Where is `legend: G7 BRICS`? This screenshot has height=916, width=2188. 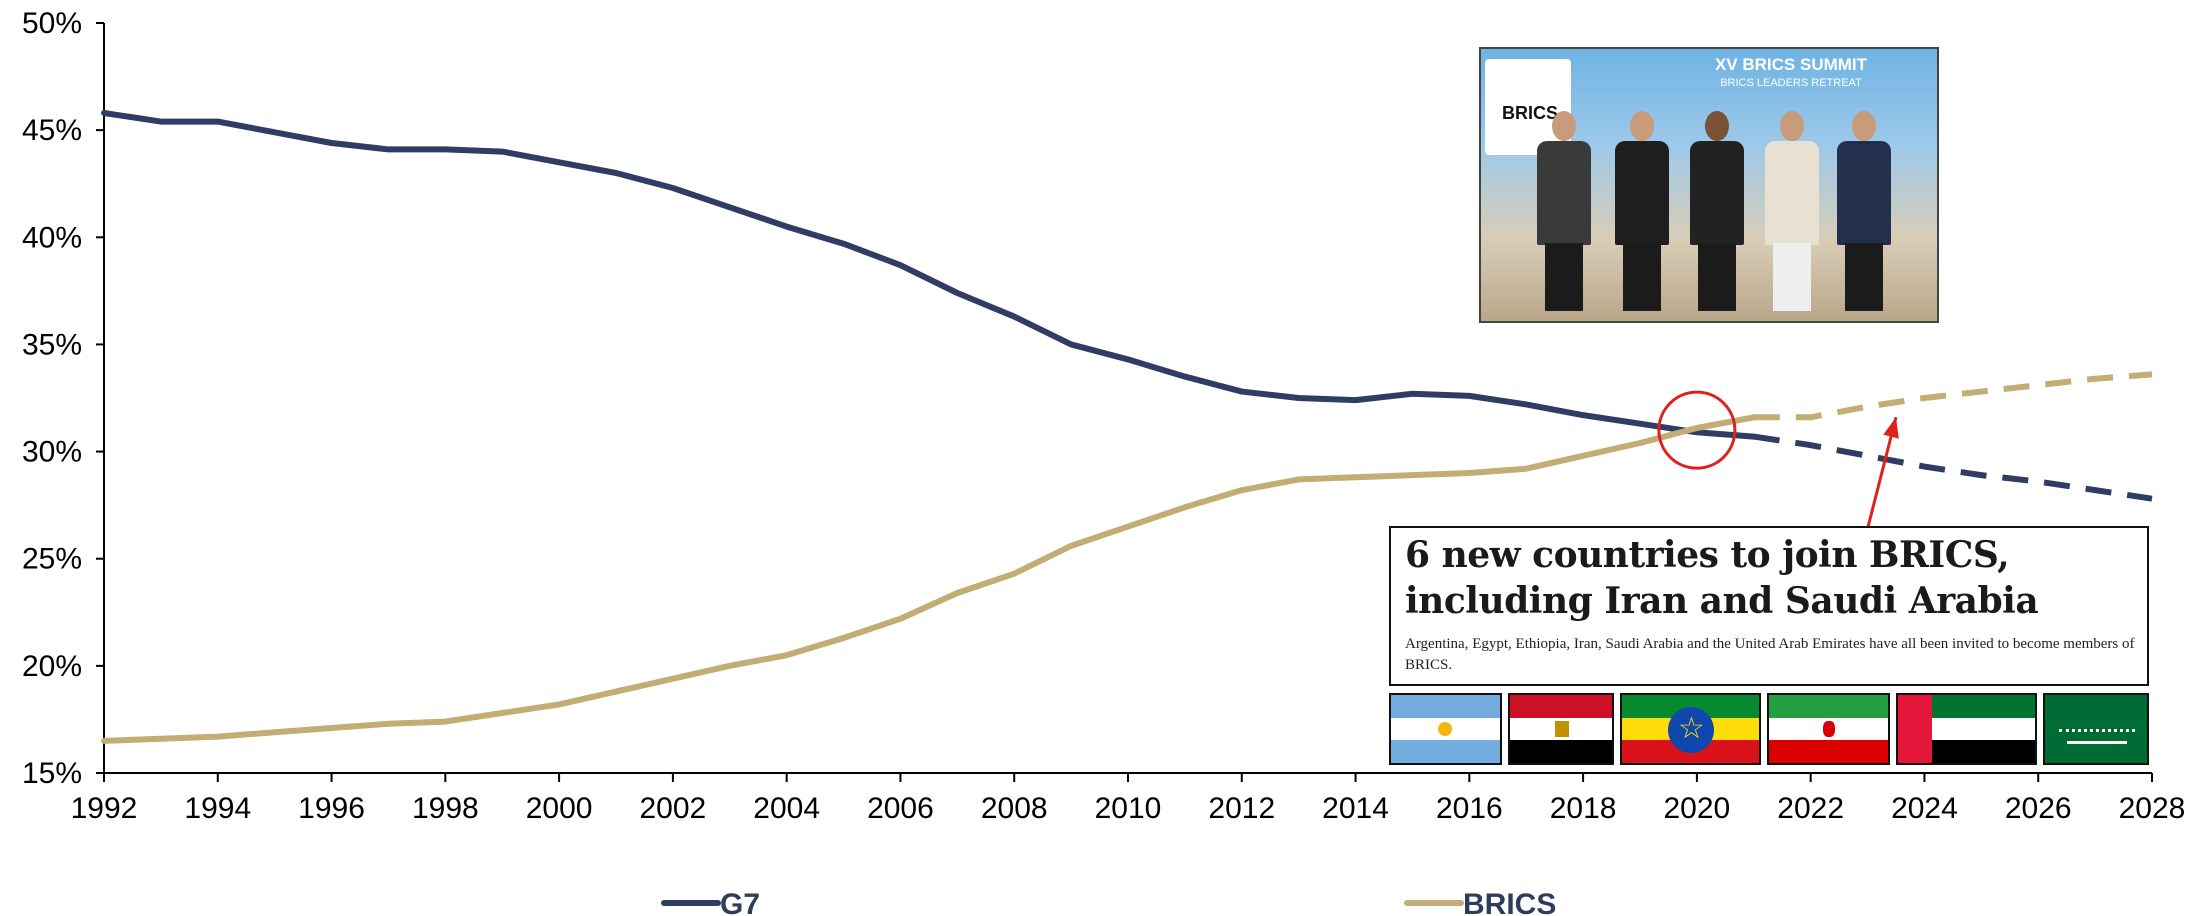
legend: G7 BRICS is located at coordinates (1108, 902).